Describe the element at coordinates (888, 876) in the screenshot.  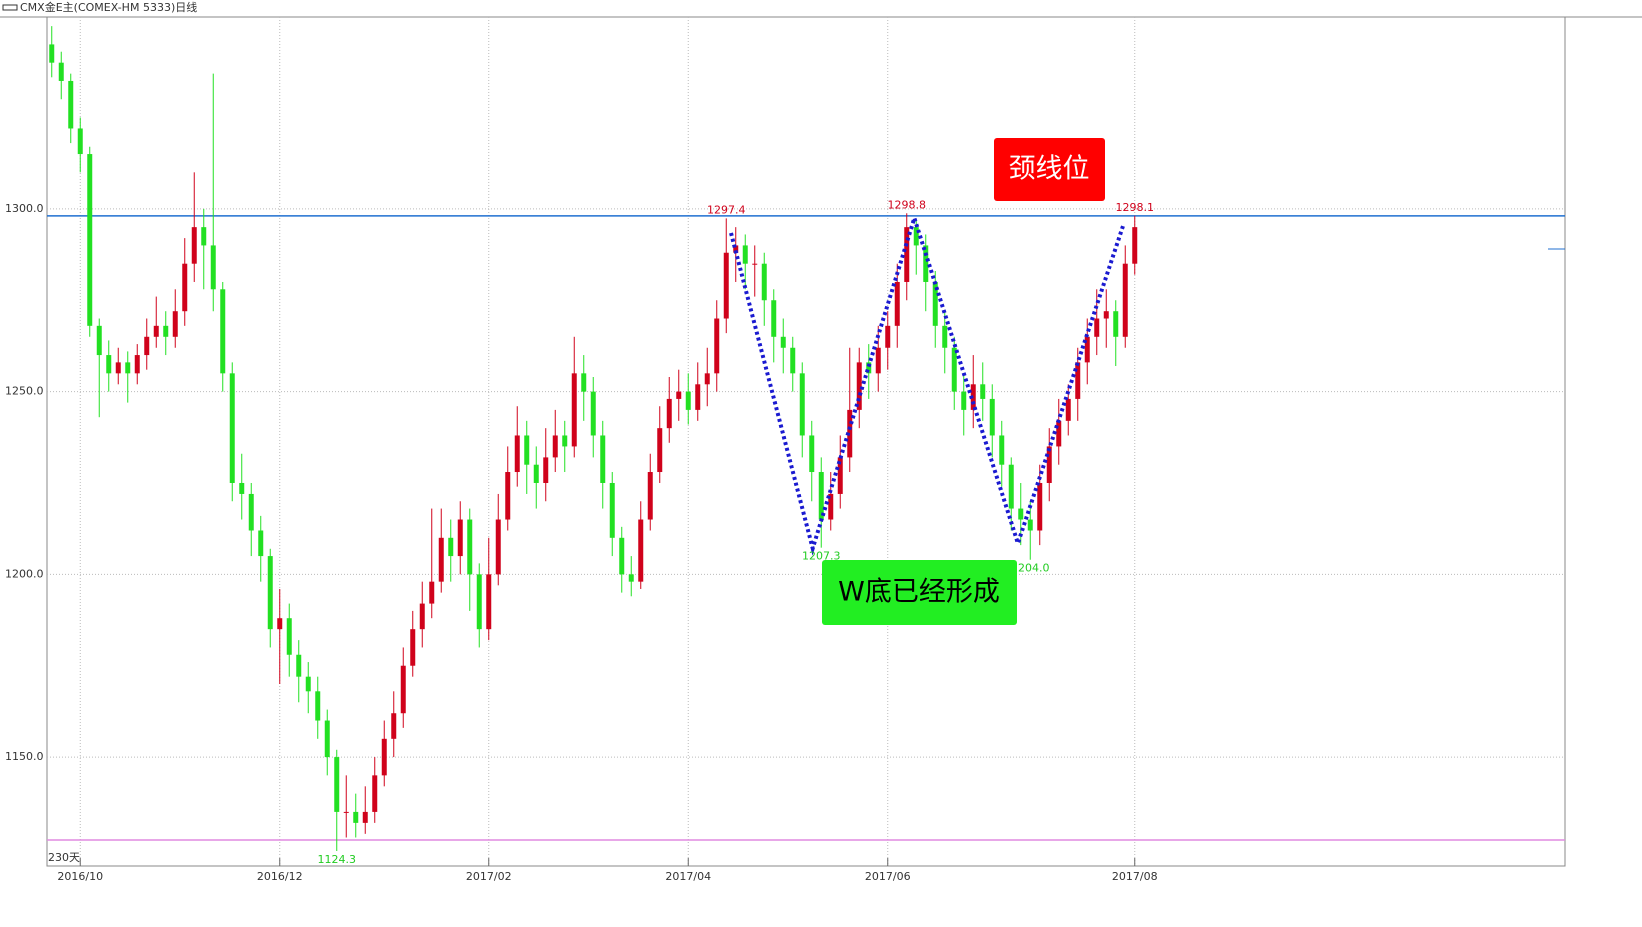
I see `x-tick-label: 2017/06` at that location.